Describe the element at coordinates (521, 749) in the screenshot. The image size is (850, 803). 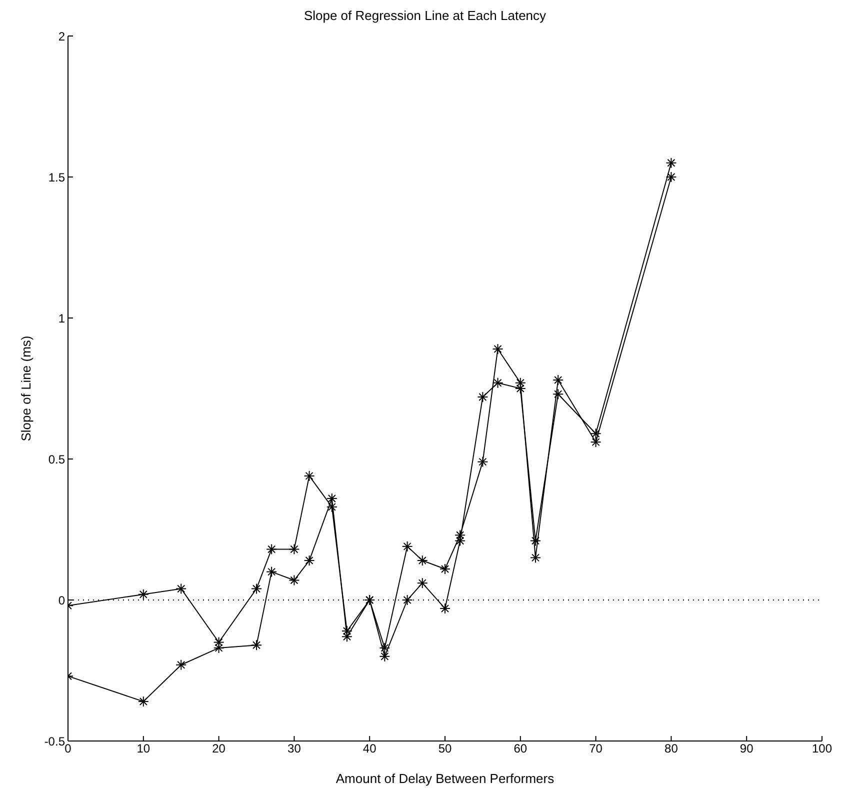
I see `x-tick-label: 60` at that location.